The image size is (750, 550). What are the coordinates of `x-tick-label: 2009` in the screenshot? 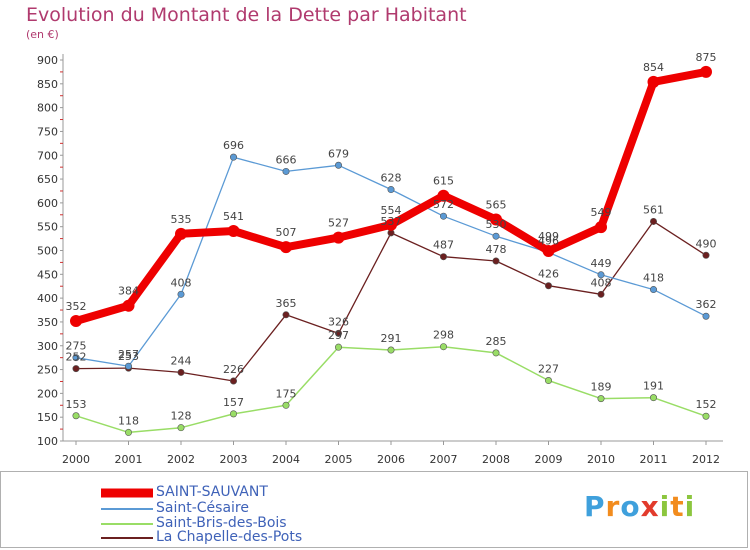 It's located at (549, 459).